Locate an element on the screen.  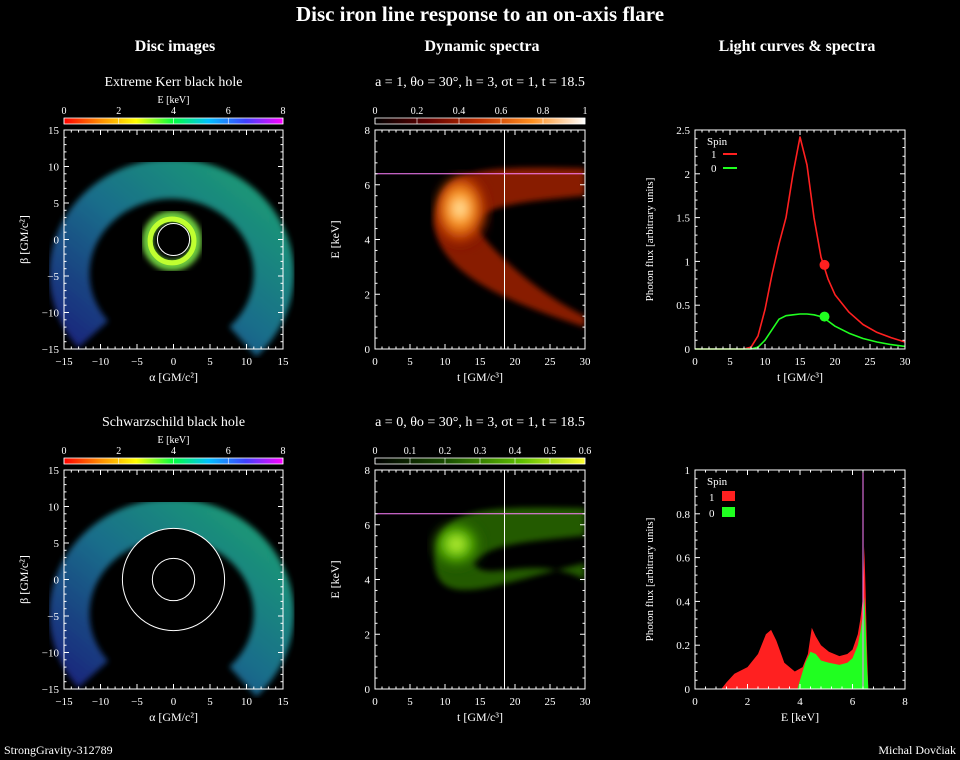
y-tick-label: 1 is located at coordinates (688, 471).